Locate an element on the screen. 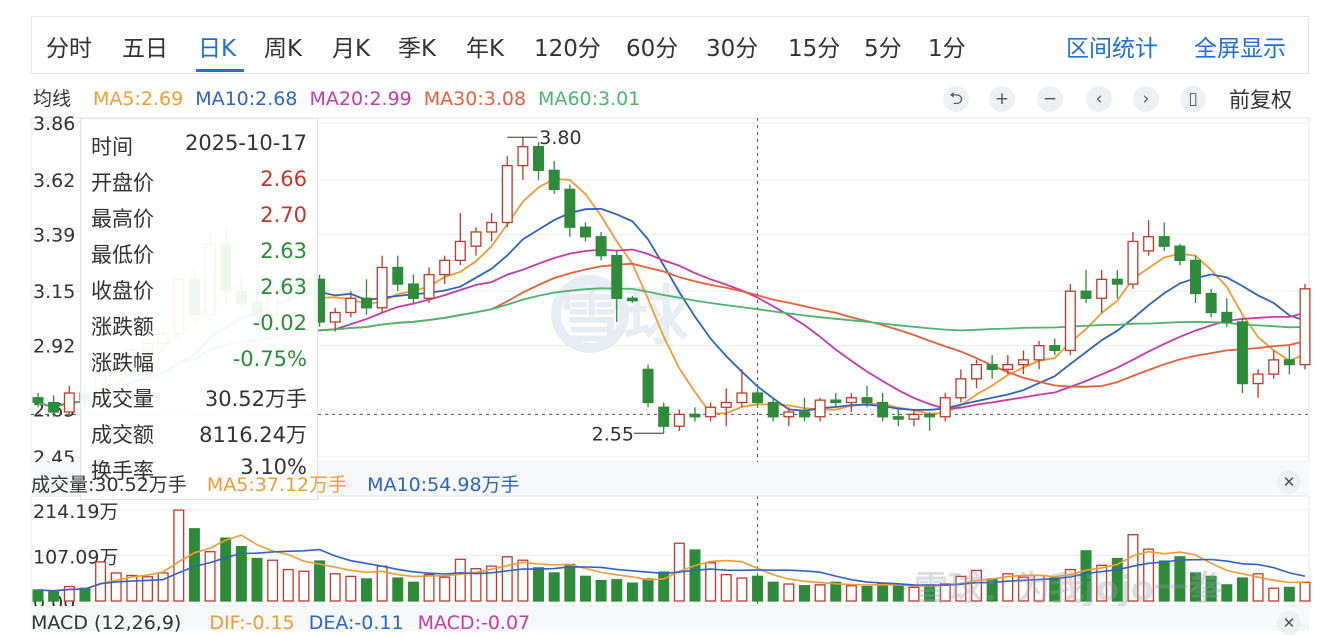  scroll-left-icon: ‹ is located at coordinates (1099, 99).